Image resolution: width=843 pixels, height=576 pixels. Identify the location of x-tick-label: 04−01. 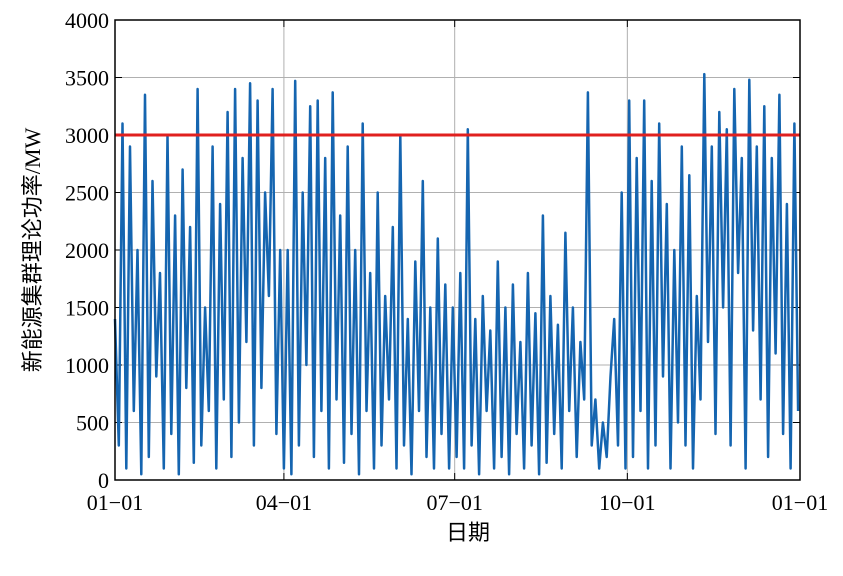
(284, 502).